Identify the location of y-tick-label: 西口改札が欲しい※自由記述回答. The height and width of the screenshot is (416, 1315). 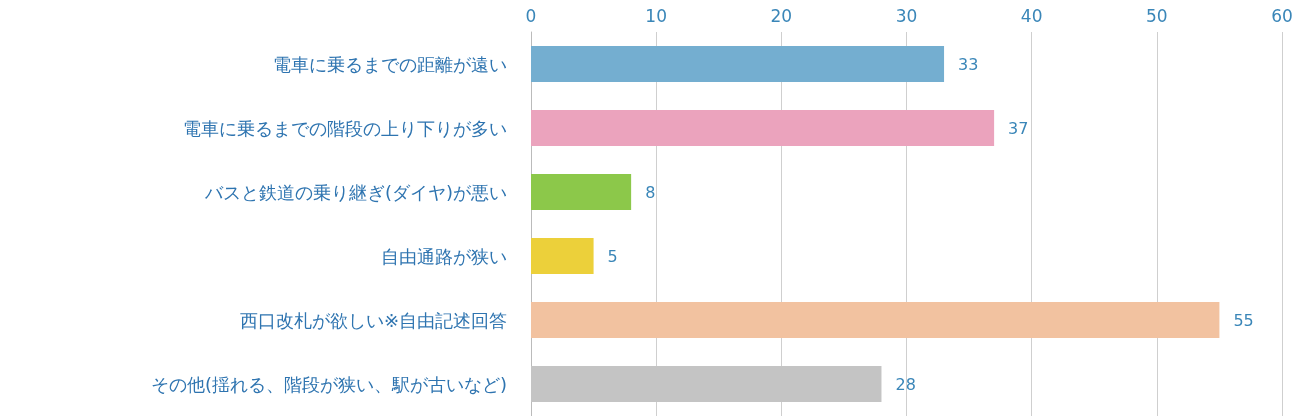
(373, 320).